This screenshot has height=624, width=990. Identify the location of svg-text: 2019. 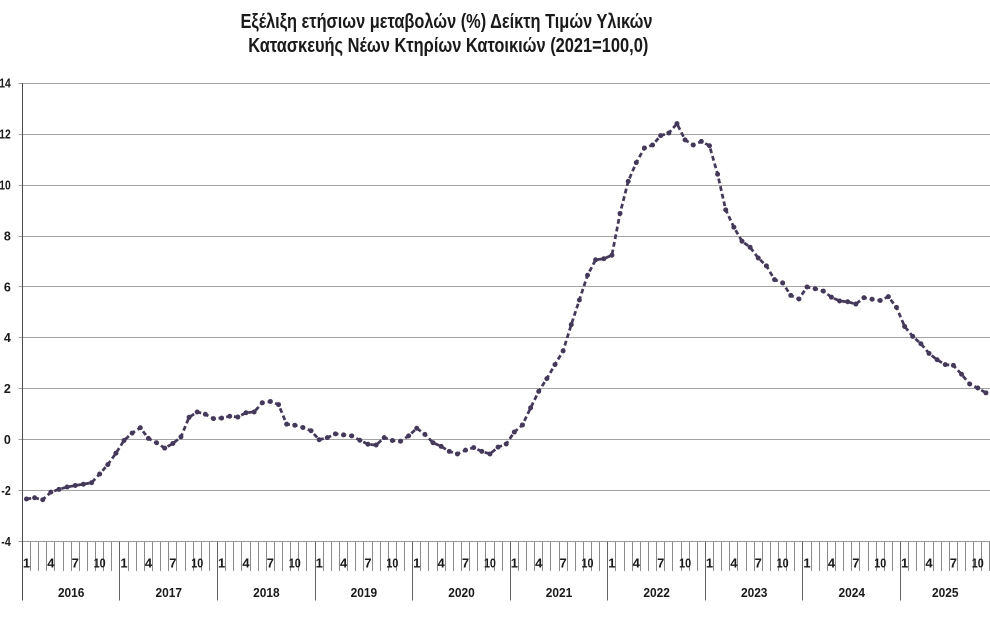
(364, 592).